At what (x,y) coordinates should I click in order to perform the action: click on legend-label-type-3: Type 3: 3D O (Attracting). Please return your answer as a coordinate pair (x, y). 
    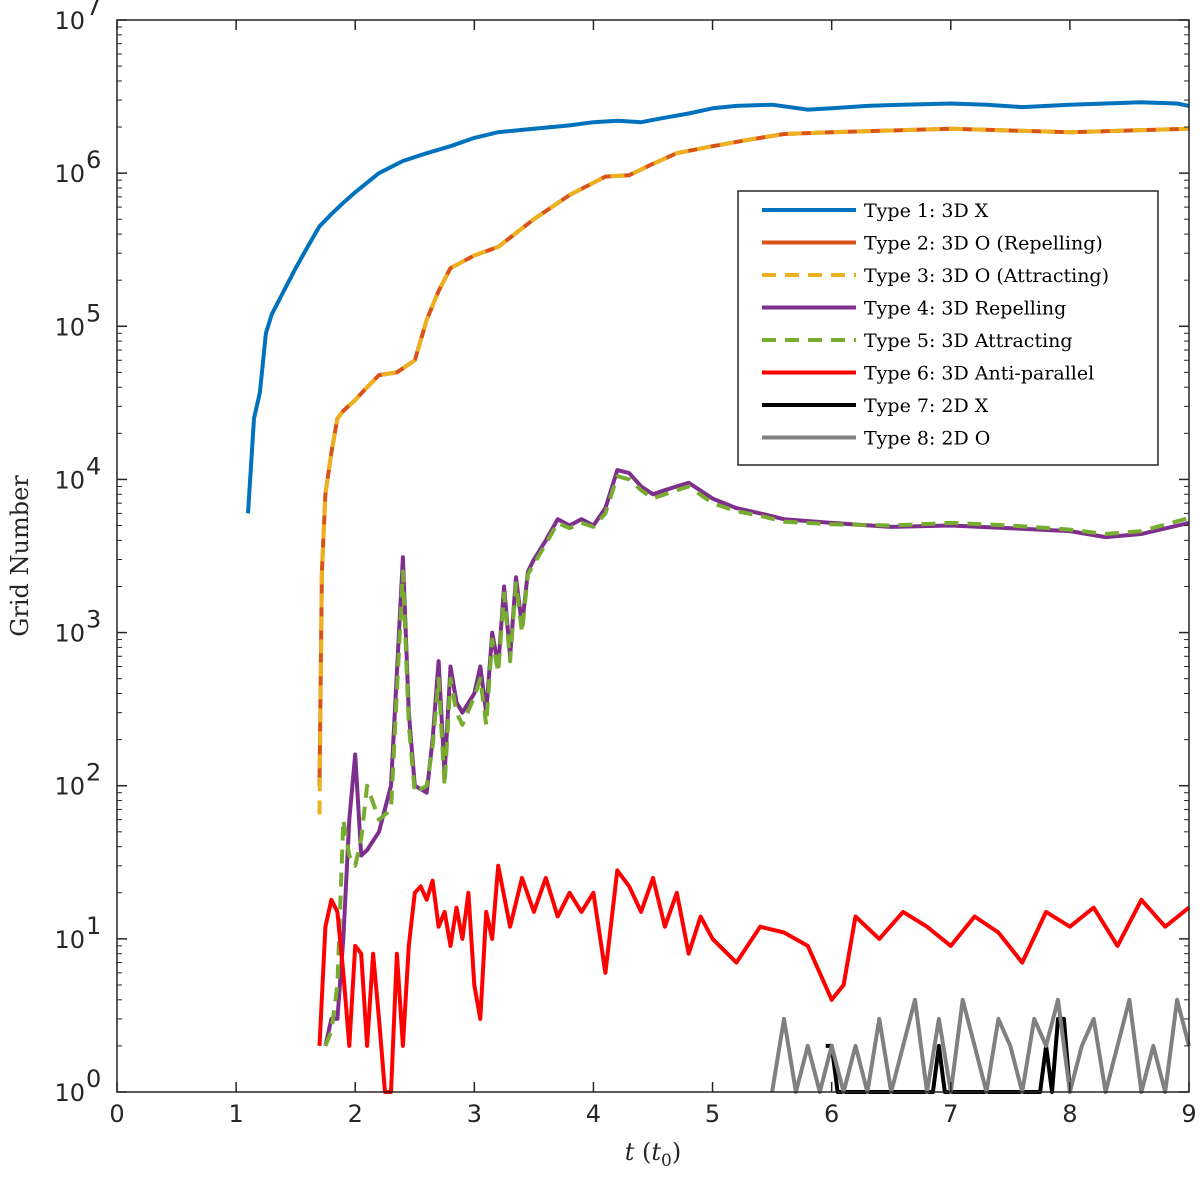
    Looking at the image, I should click on (986, 276).